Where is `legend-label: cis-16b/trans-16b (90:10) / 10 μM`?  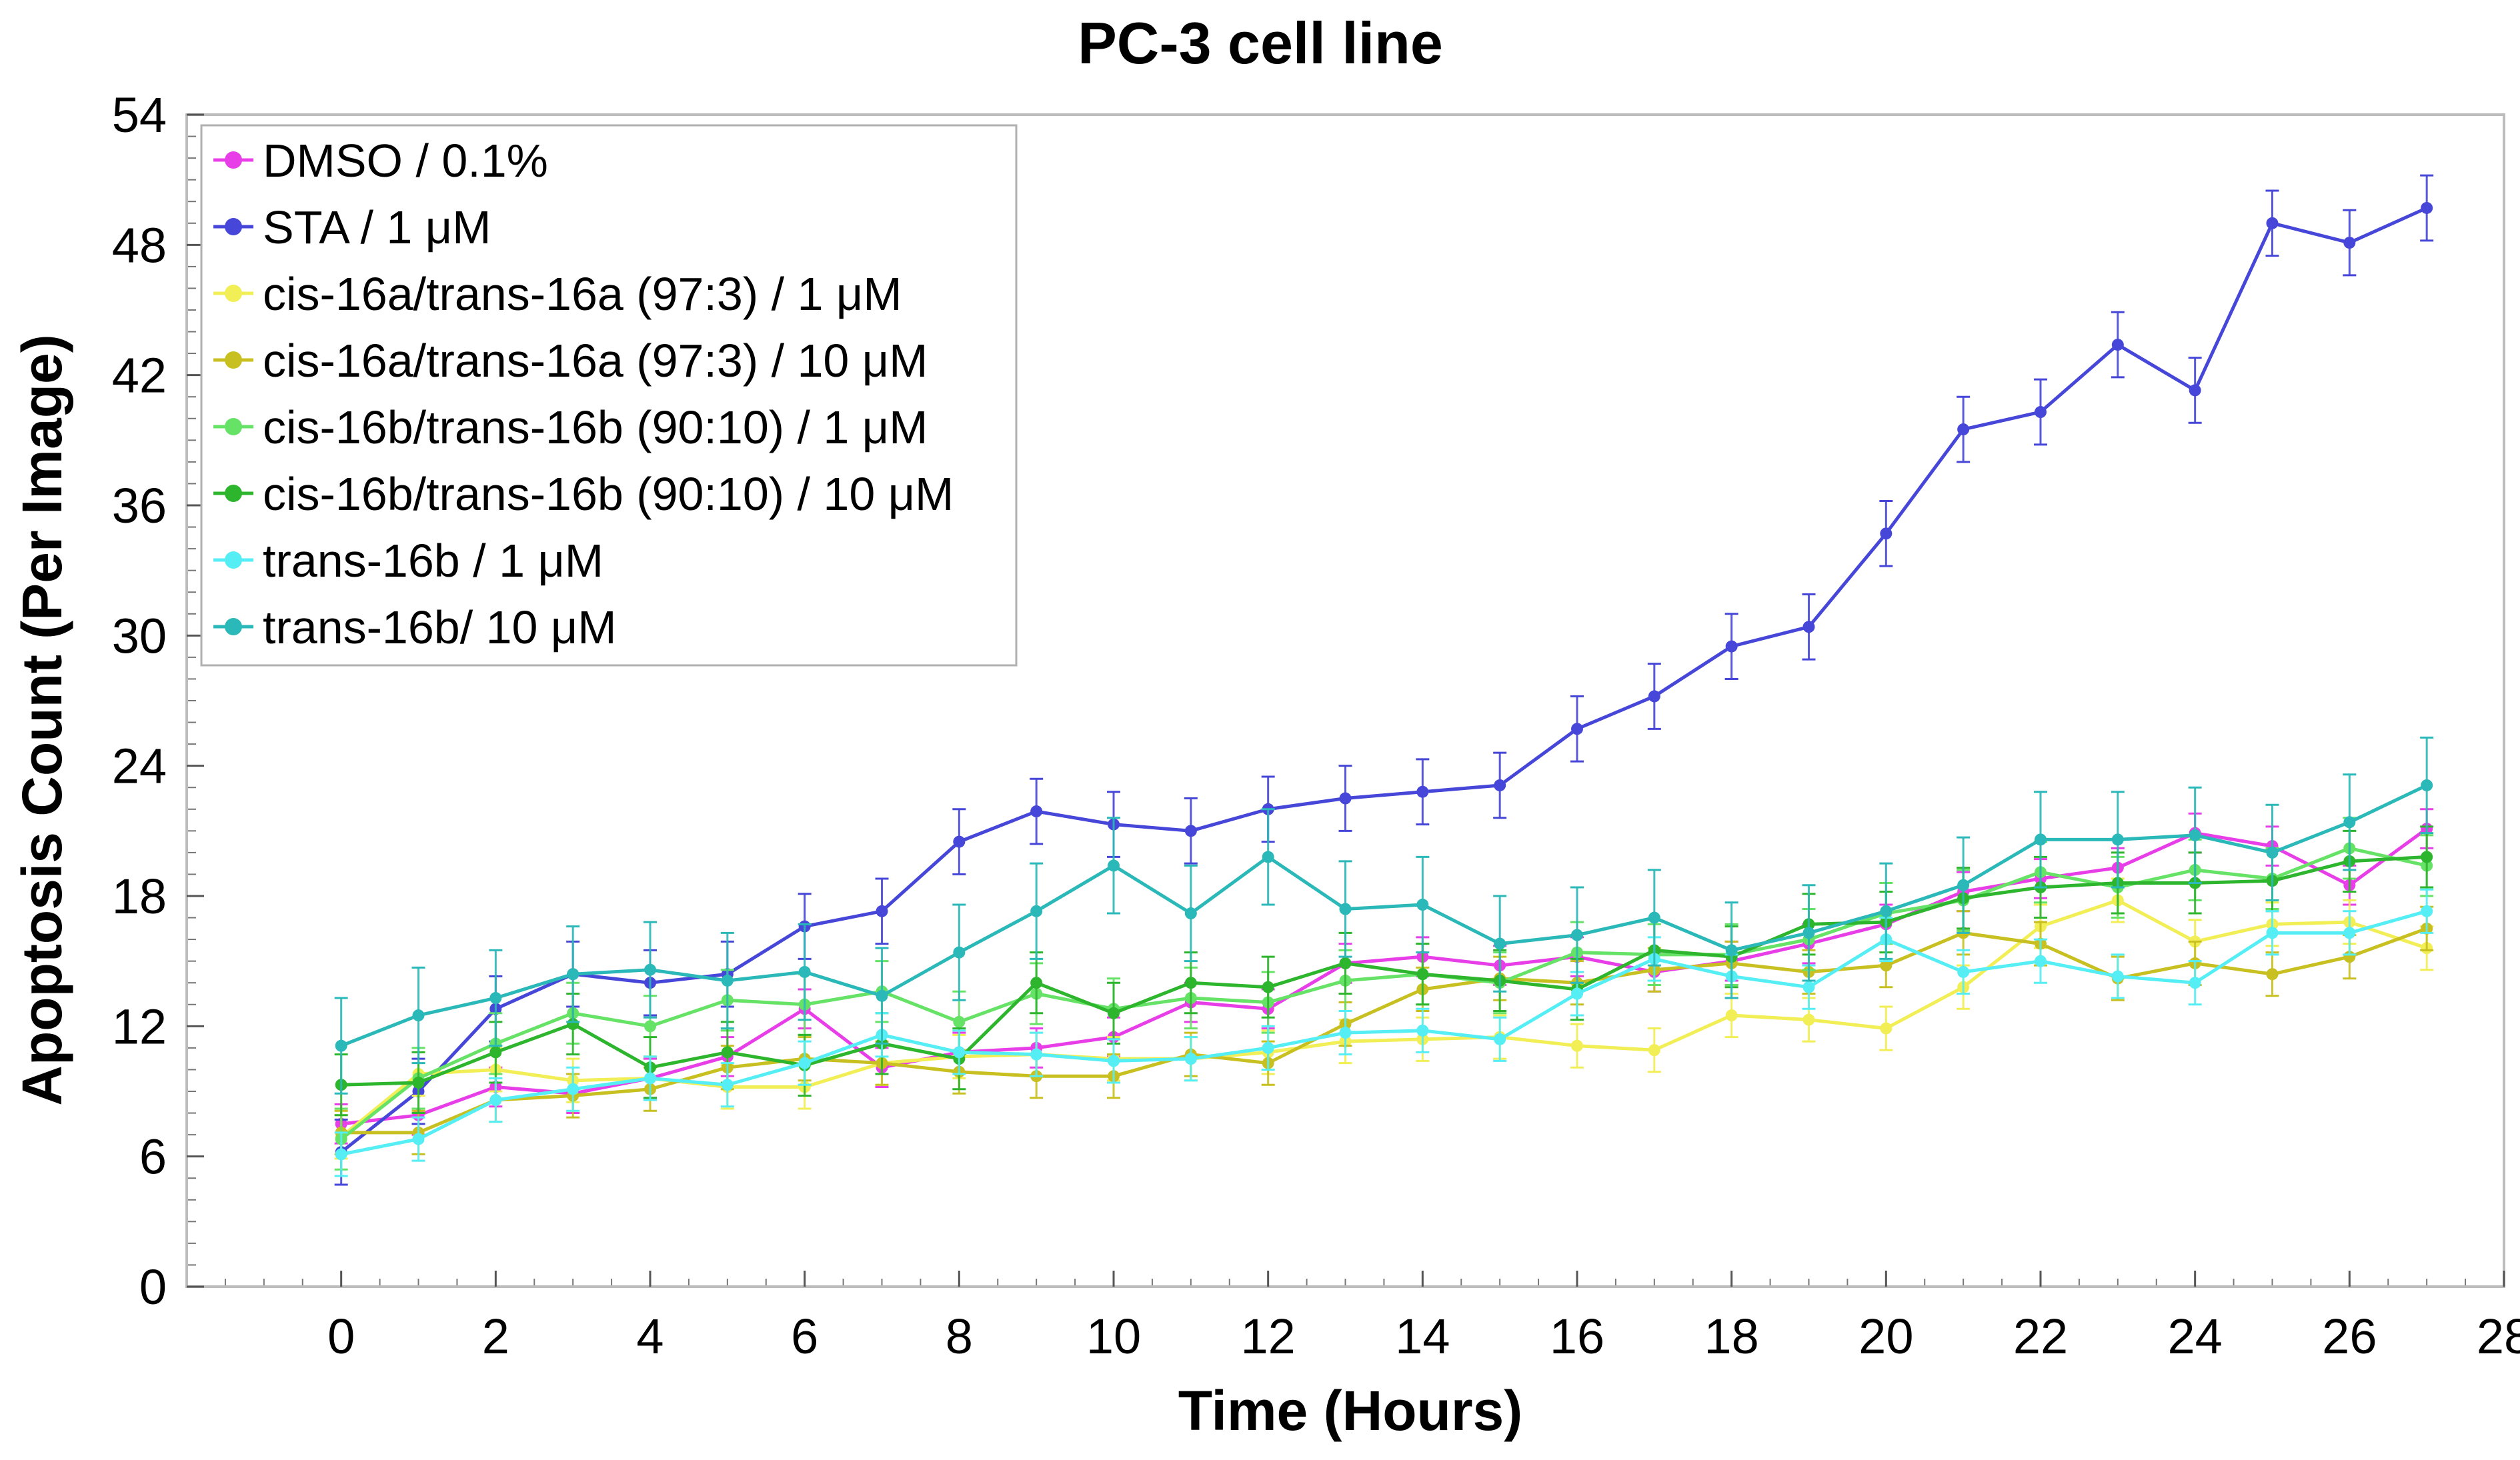 legend-label: cis-16b/trans-16b (90:10) / 10 μM is located at coordinates (608, 494).